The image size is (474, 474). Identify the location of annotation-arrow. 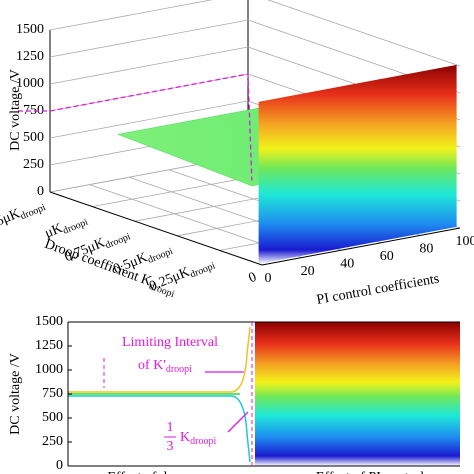
(238, 422).